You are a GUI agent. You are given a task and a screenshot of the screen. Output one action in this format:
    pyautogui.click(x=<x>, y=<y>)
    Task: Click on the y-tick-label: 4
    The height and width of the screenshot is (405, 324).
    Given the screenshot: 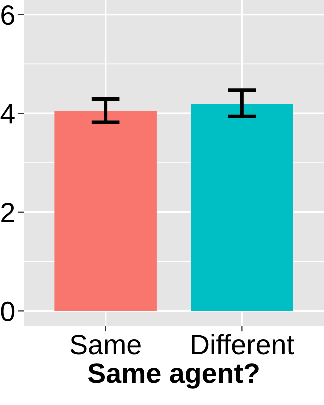 What is the action you would take?
    pyautogui.click(x=7, y=114)
    